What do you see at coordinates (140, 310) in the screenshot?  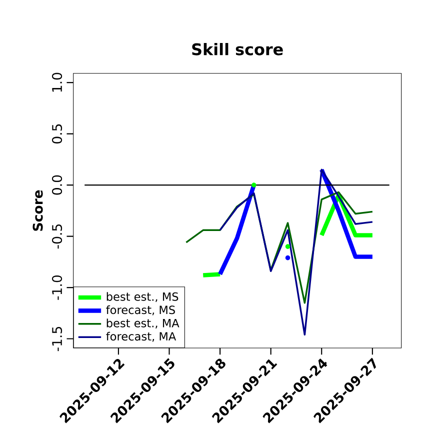 I see `legend-label: forecast, MS` at bounding box center [140, 310].